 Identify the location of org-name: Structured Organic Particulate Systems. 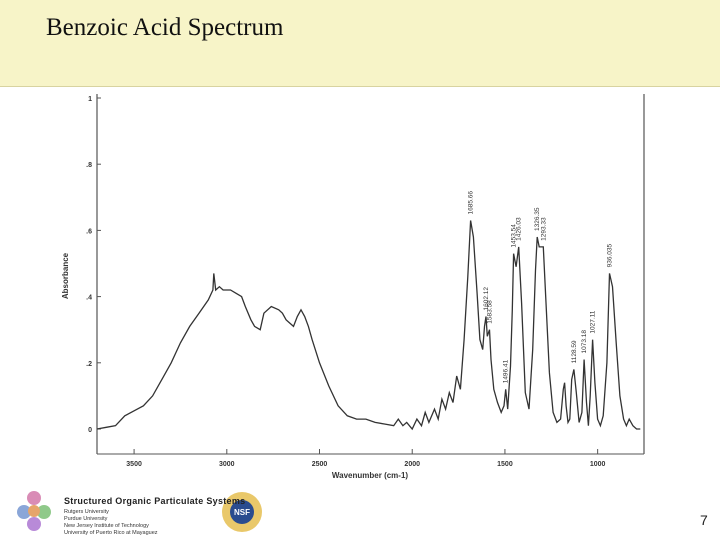
(155, 501).